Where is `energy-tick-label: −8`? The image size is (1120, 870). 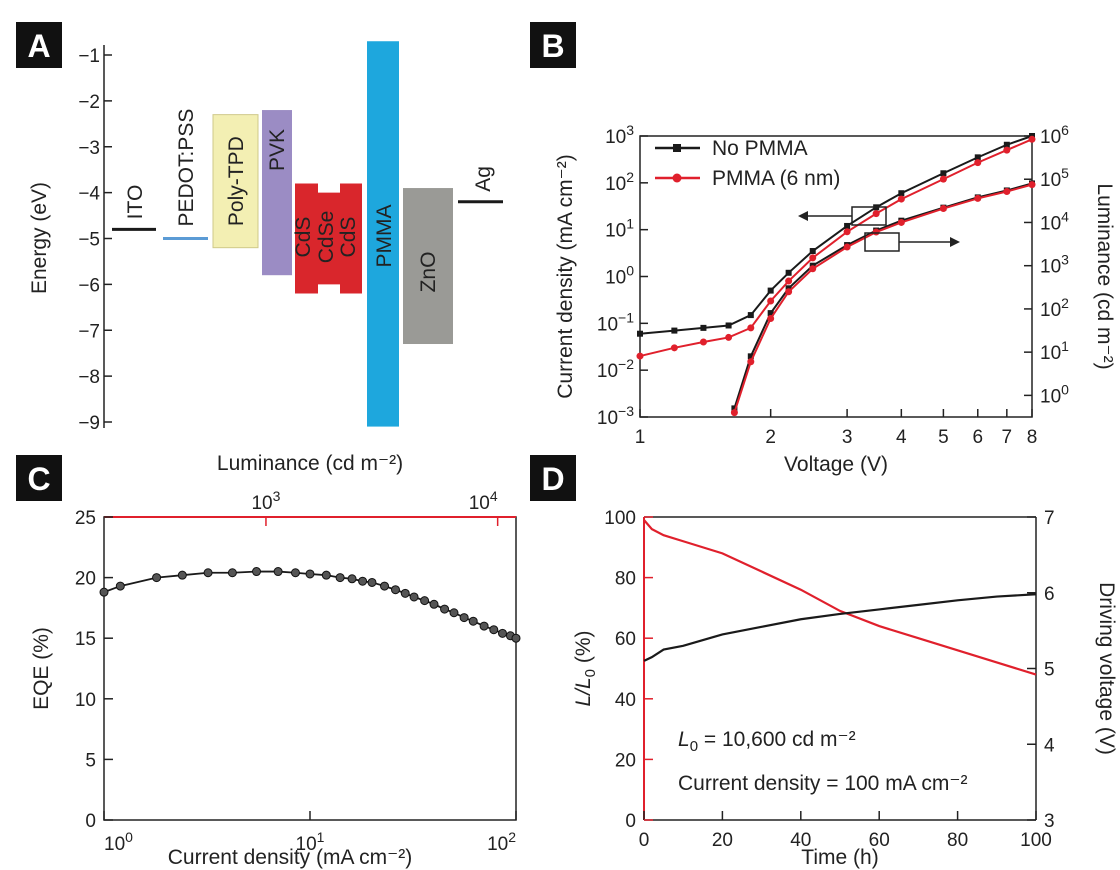 energy-tick-label: −8 is located at coordinates (89, 377).